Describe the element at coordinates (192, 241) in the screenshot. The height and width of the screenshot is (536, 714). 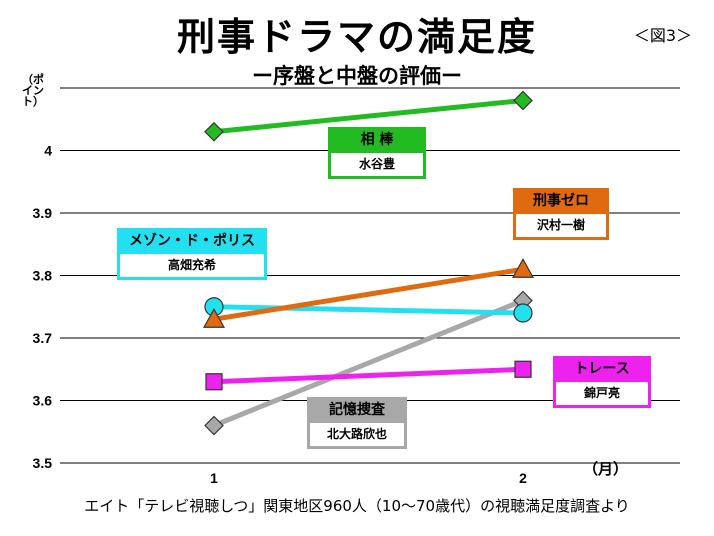
I see `series-label: メゾン・ド・ポリス` at that location.